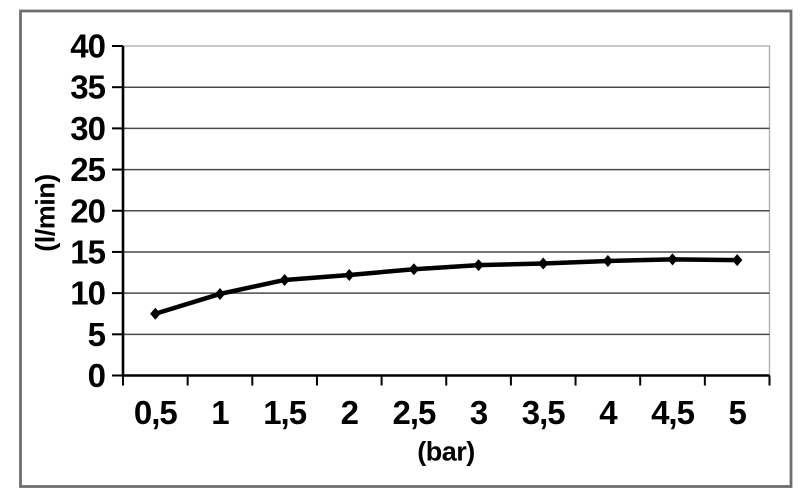 This screenshot has height=499, width=800. I want to click on y-tick-label: 35, so click(87, 87).